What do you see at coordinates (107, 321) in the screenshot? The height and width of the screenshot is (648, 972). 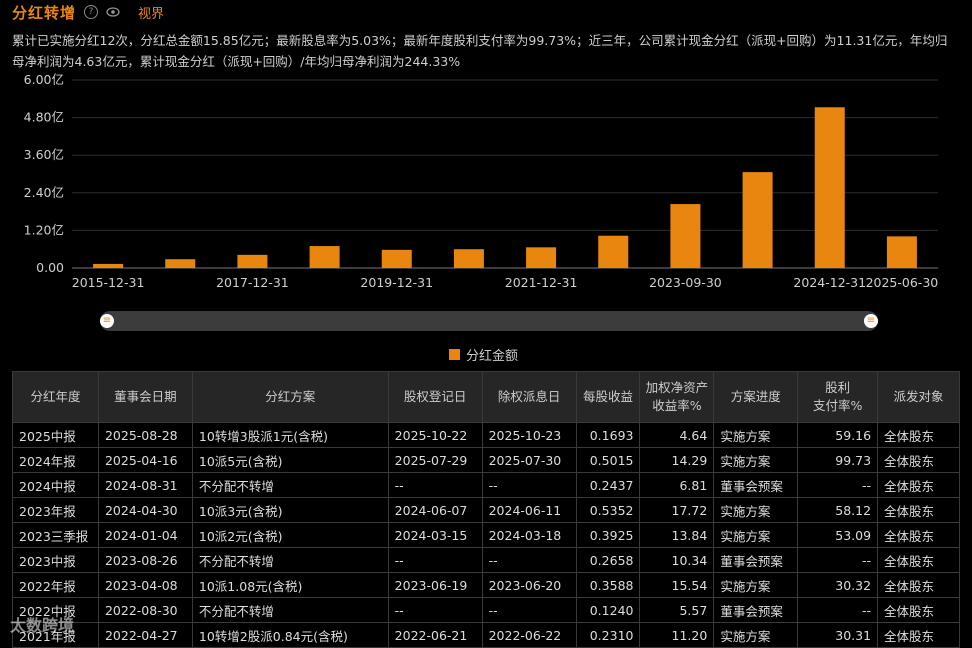 I see `slider-left-handle: ≡` at bounding box center [107, 321].